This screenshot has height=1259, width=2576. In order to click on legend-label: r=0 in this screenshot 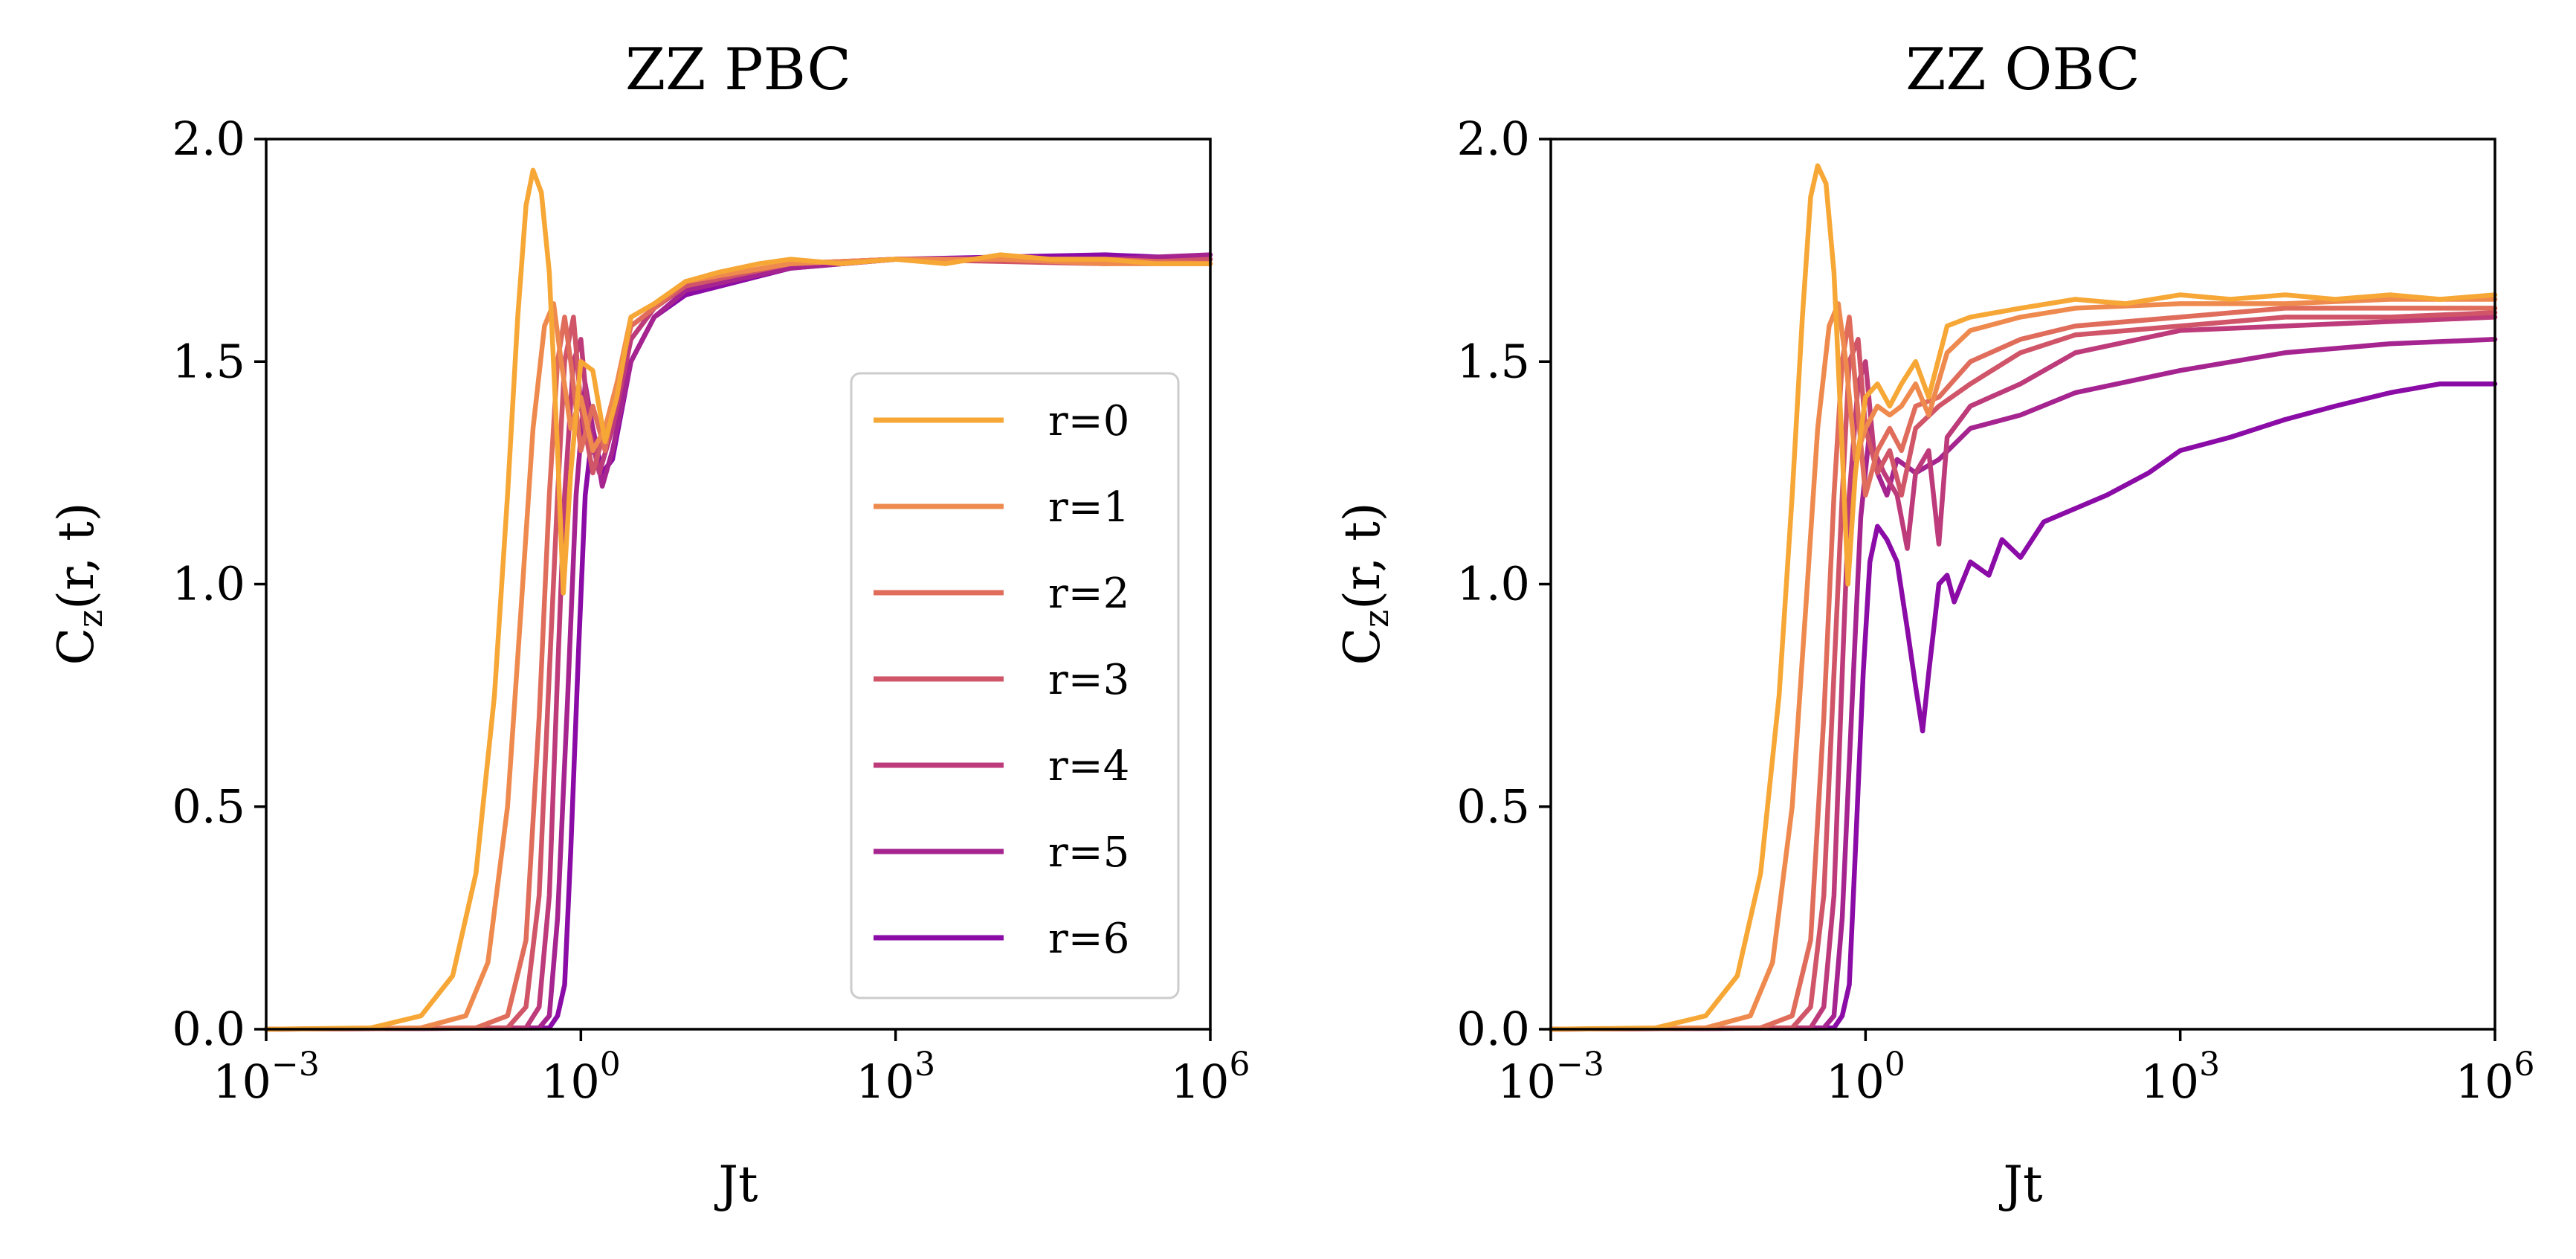, I will do `click(1088, 421)`.